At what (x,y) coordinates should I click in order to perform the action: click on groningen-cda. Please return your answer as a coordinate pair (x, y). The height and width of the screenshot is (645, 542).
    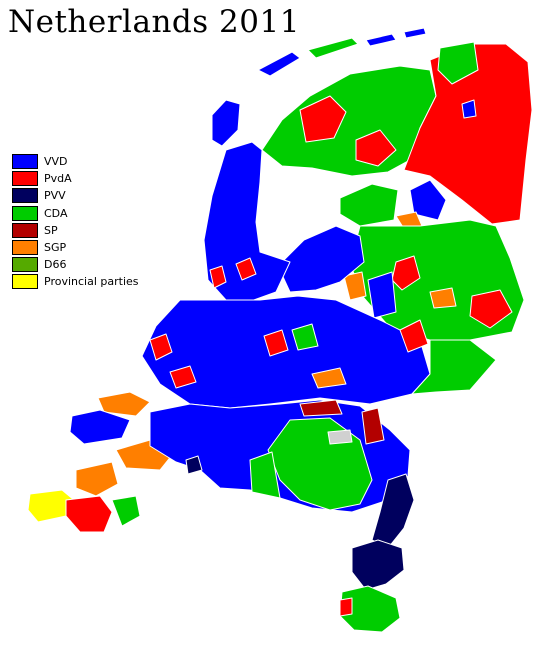
    Looking at the image, I should click on (458, 63).